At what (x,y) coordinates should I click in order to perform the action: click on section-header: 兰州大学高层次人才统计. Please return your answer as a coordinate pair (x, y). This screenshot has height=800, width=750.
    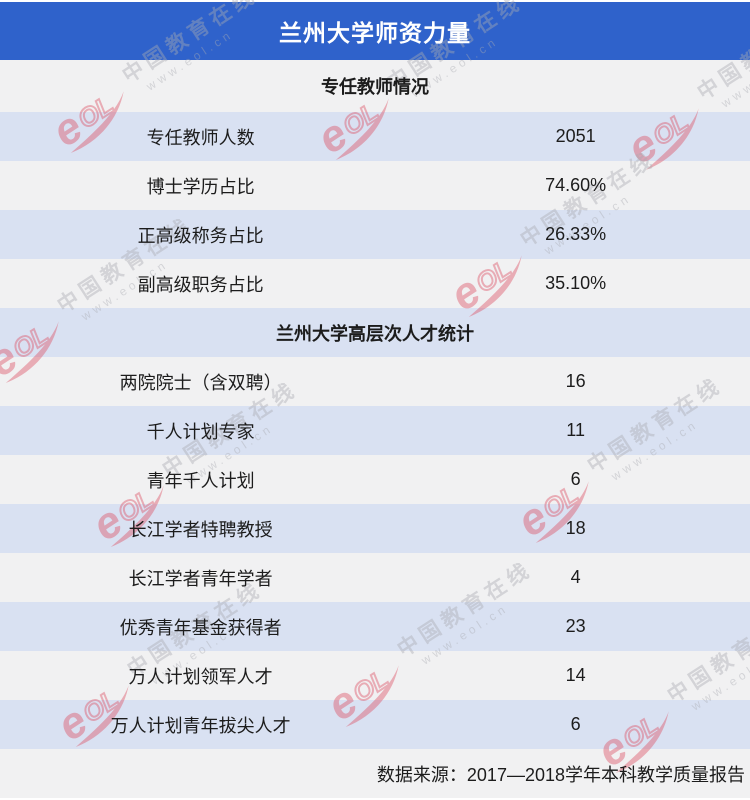
    Looking at the image, I should click on (375, 332).